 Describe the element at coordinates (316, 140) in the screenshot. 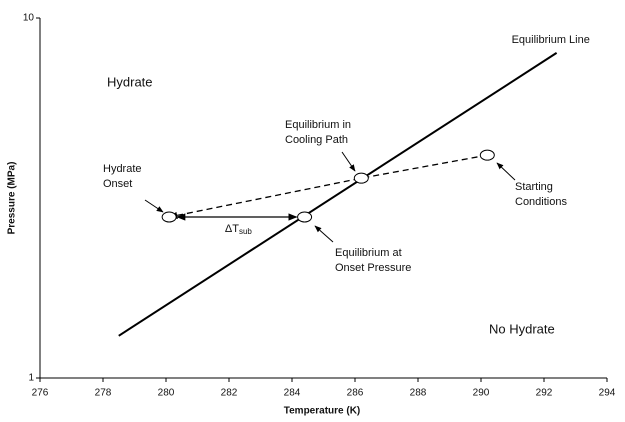

I see `annotation: Cooling Path` at that location.